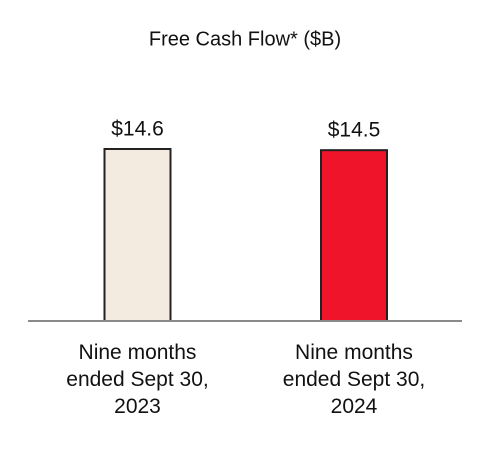 Image resolution: width=490 pixels, height=450 pixels. What do you see at coordinates (137, 129) in the screenshot?
I see `value-label: $14.6` at bounding box center [137, 129].